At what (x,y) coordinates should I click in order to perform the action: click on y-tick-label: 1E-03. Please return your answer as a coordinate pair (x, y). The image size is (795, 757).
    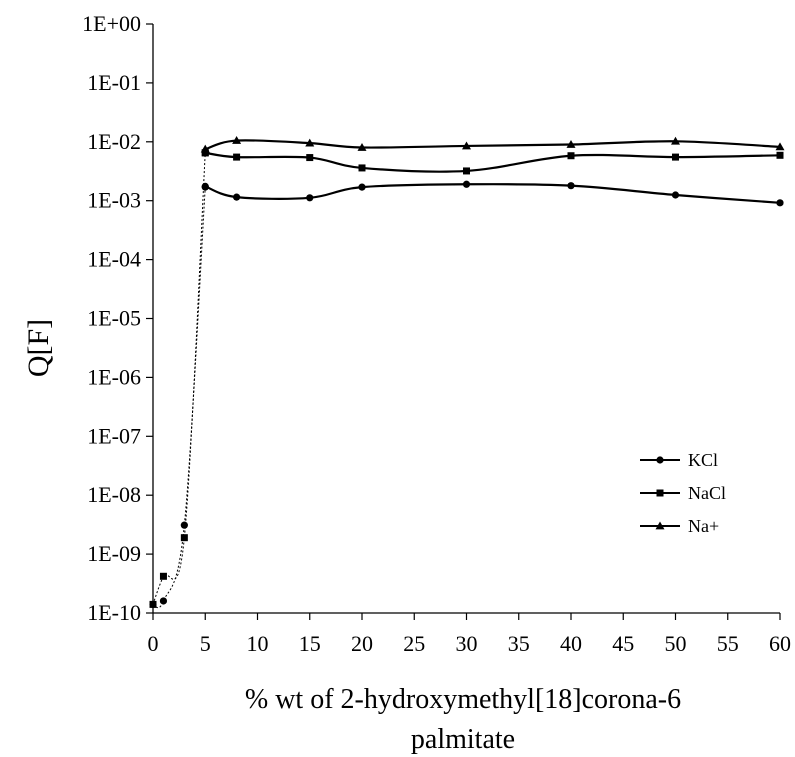
    Looking at the image, I should click on (114, 200).